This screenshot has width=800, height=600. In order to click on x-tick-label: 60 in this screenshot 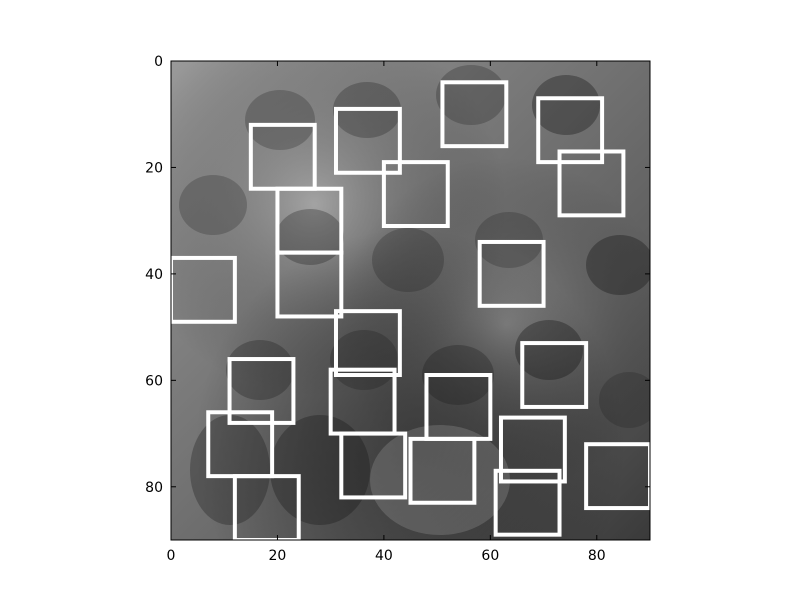, I will do `click(490, 556)`.